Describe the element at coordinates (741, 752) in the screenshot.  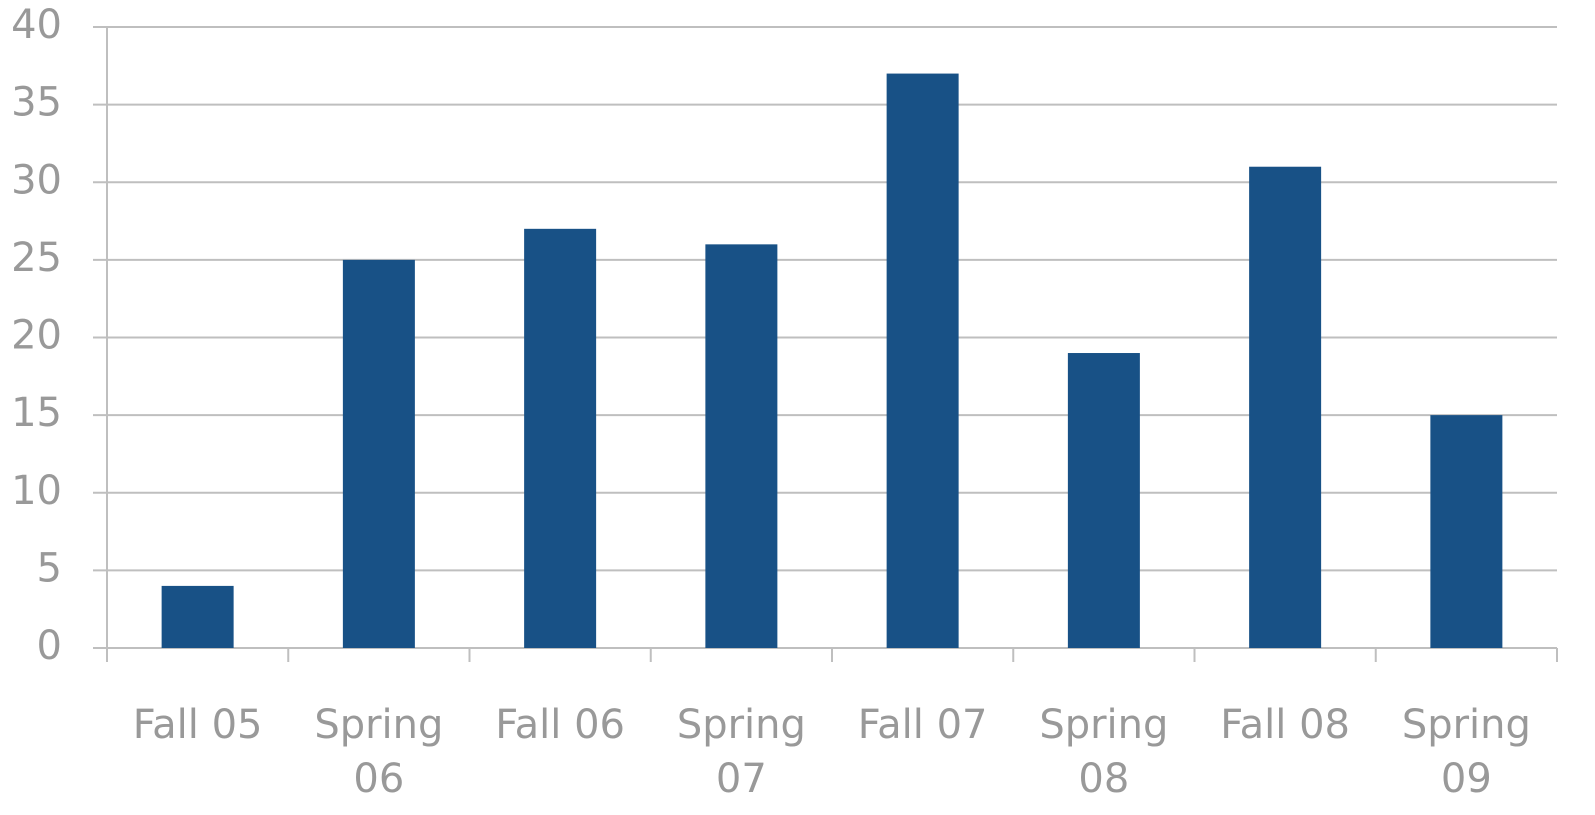
I see `x-tick-label: Spring 07` at that location.